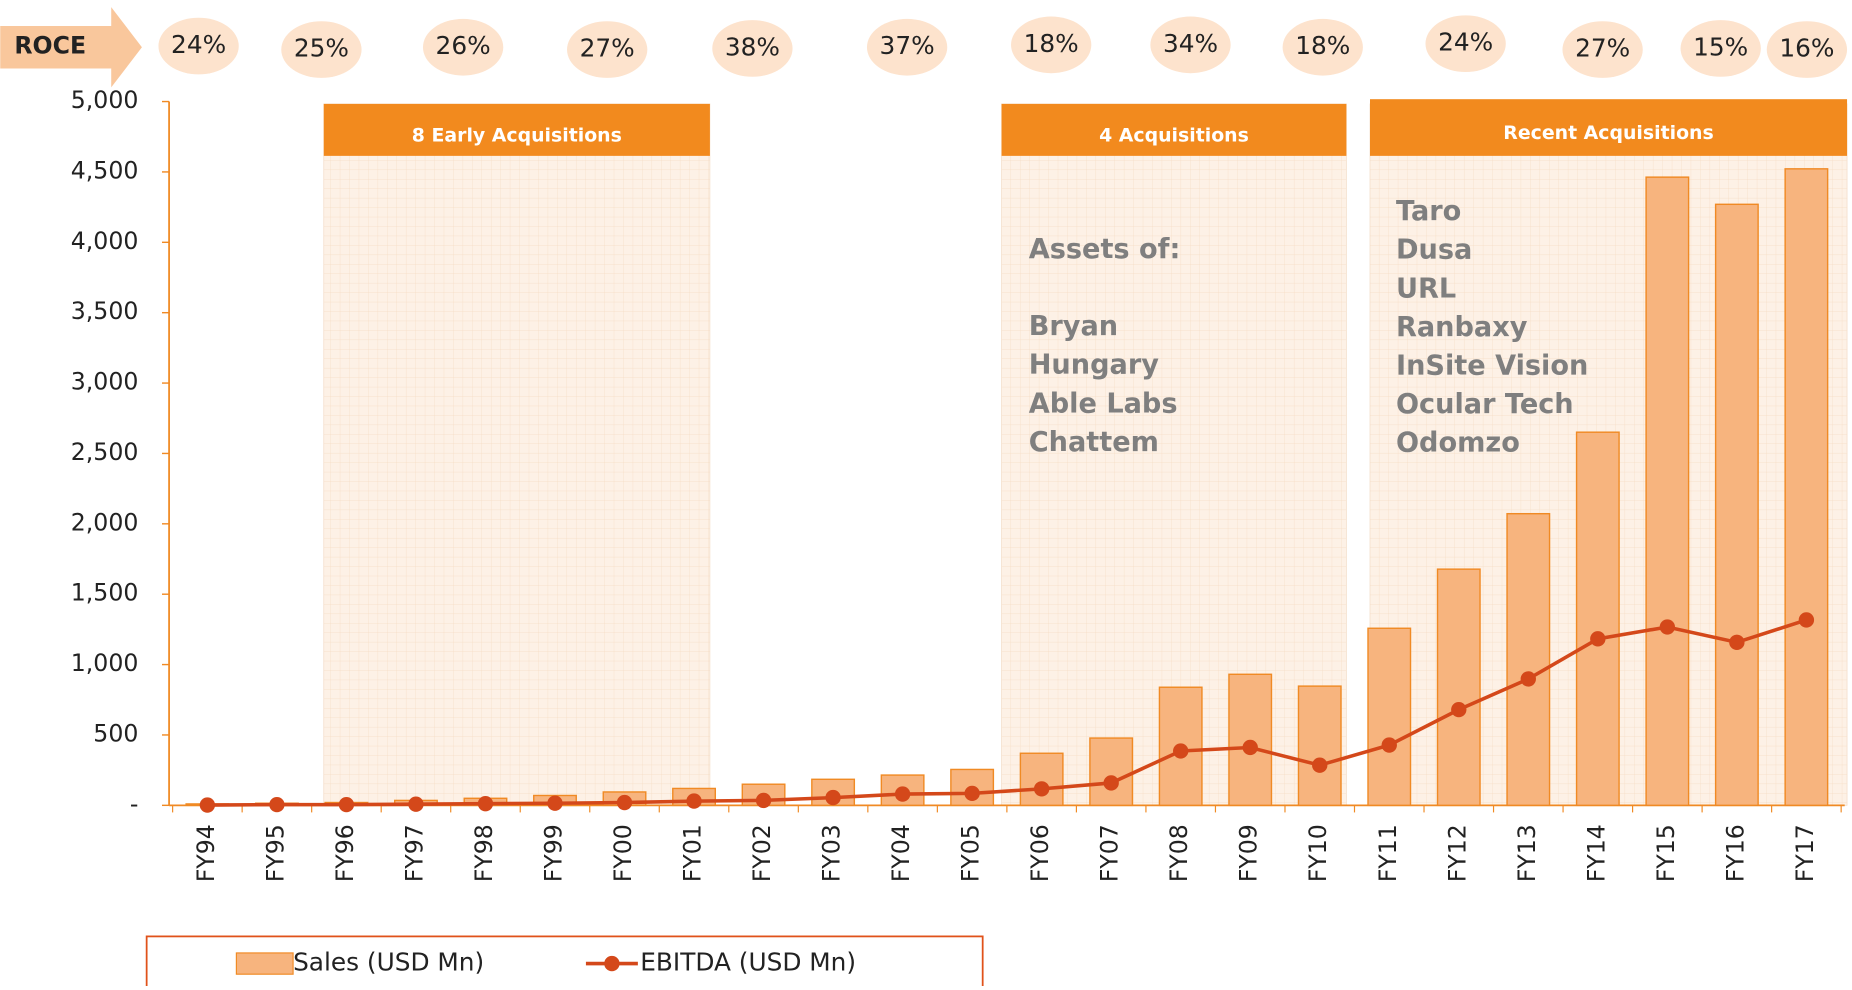 This screenshot has height=990, width=1852. I want to click on x-tick-label: FY07, so click(1110, 853).